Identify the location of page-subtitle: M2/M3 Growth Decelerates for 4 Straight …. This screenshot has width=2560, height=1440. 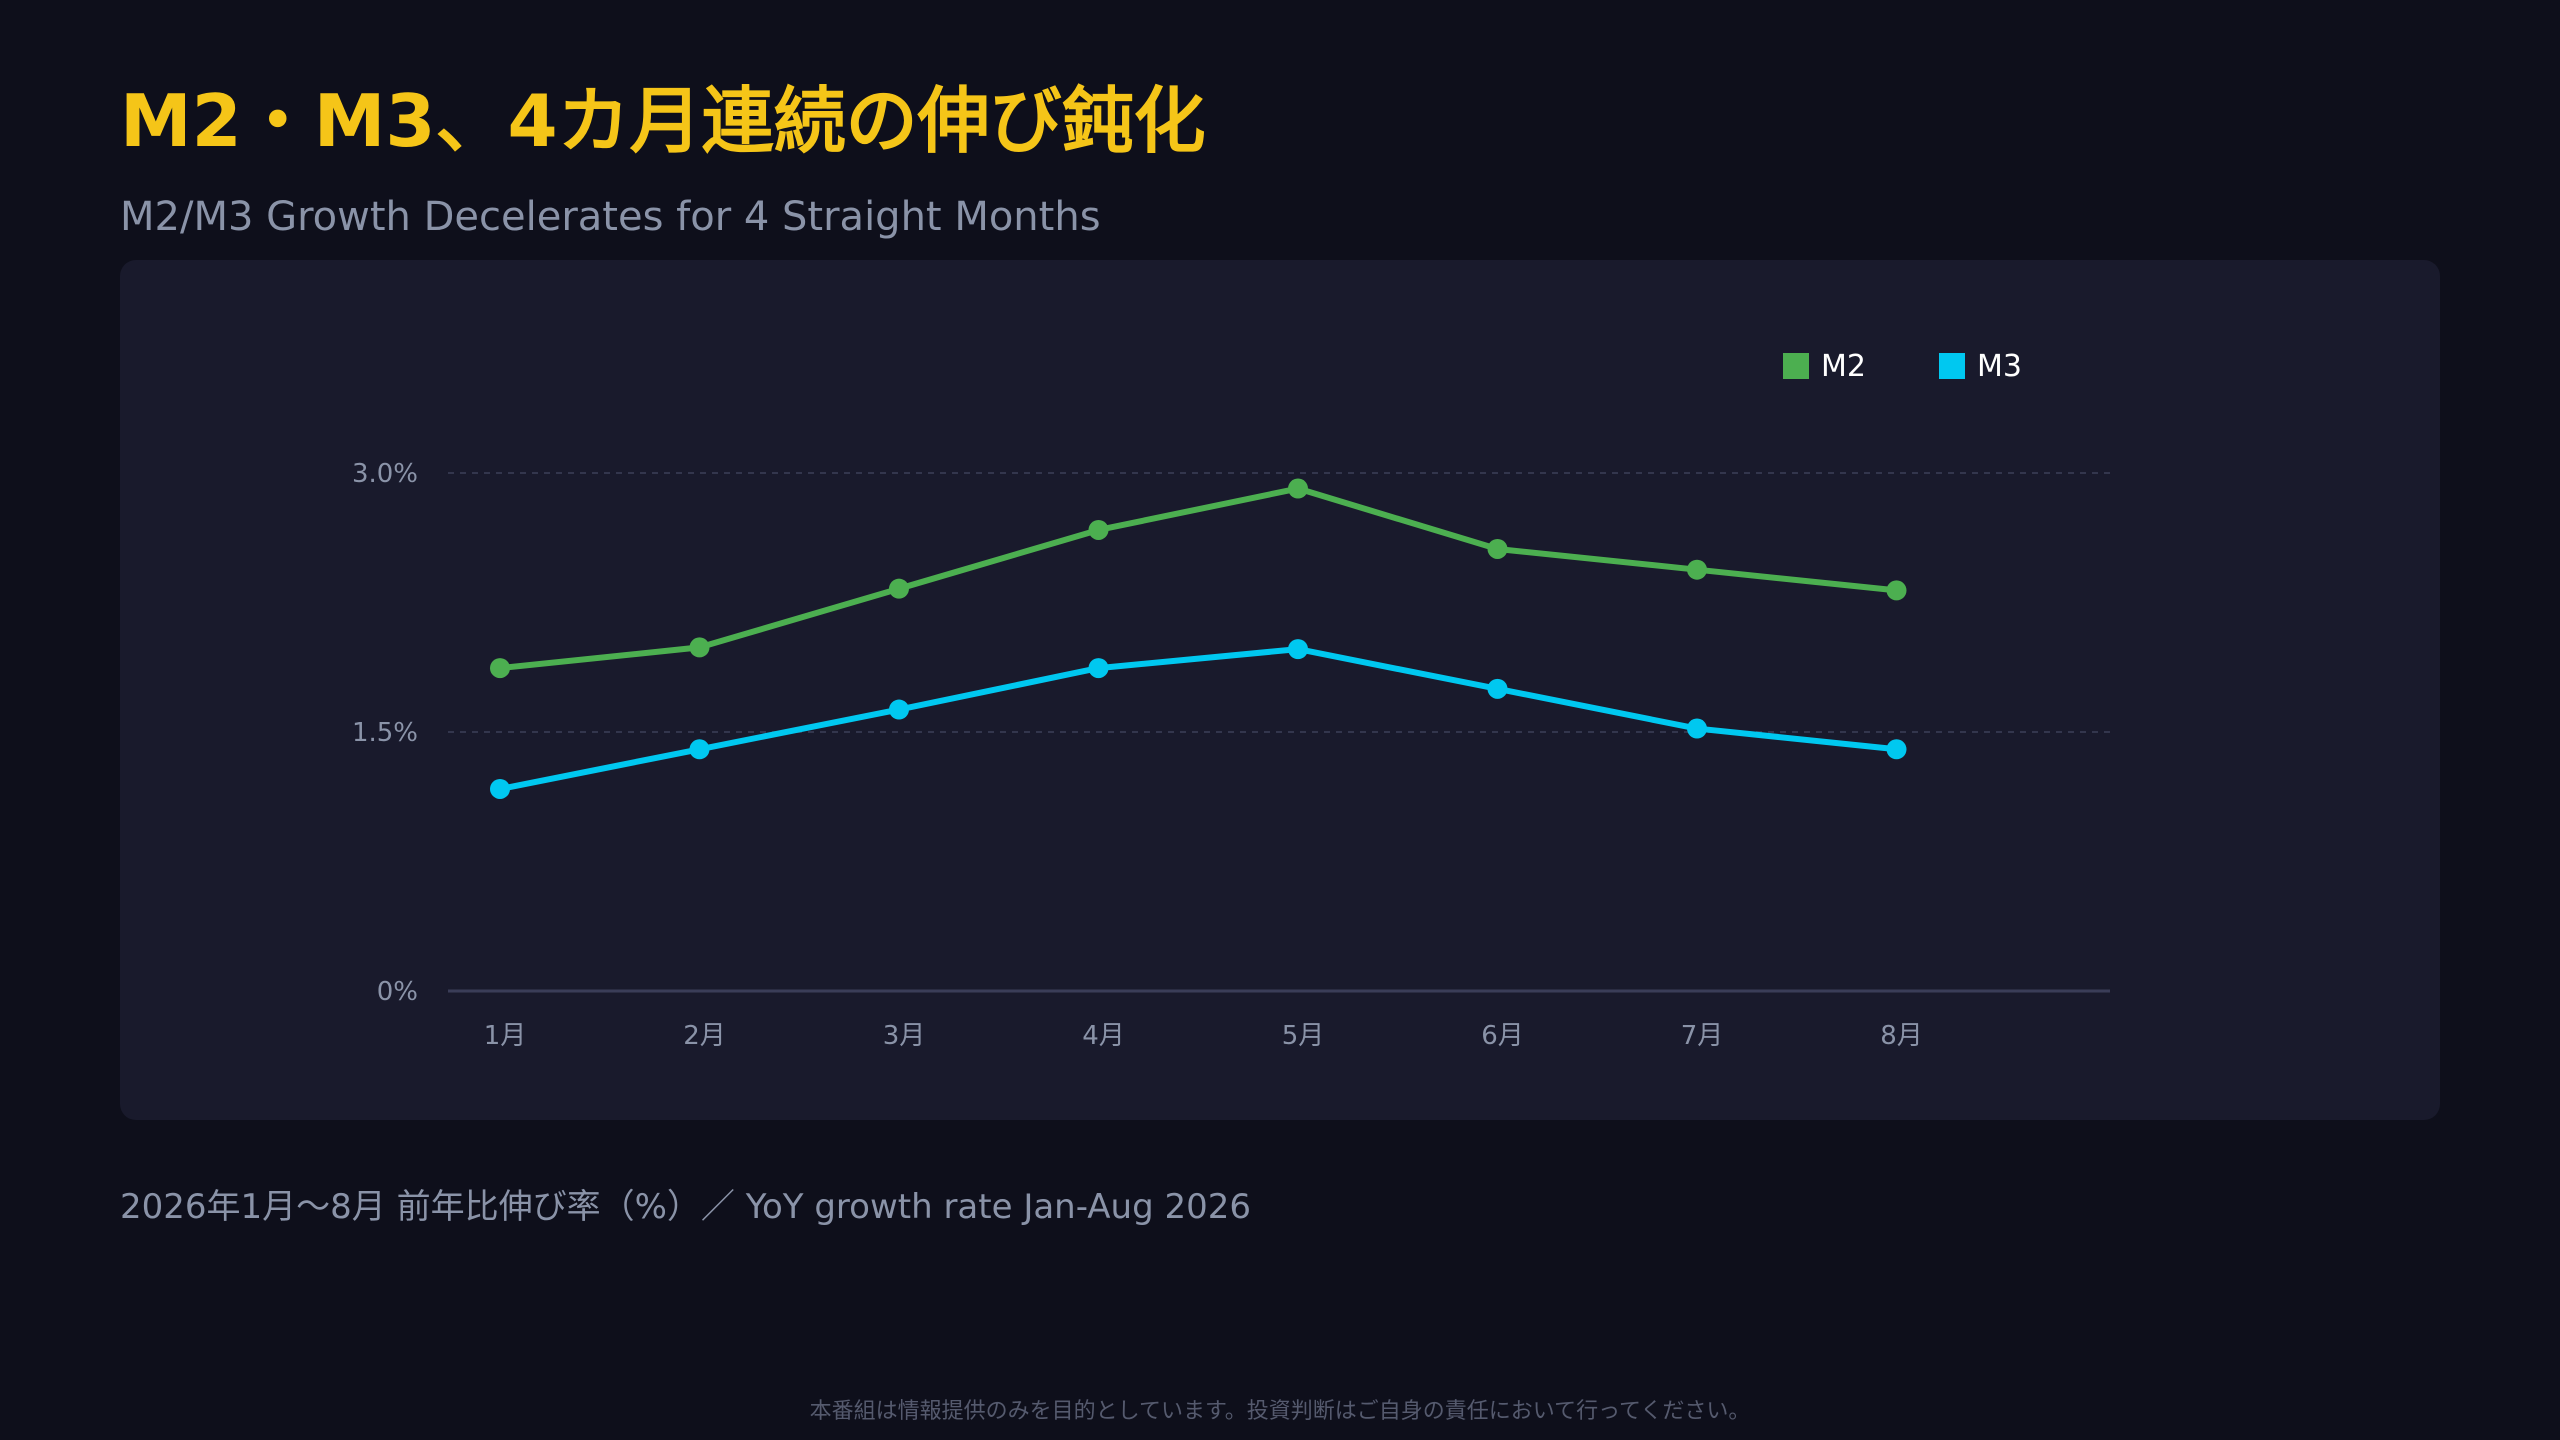
(610, 217).